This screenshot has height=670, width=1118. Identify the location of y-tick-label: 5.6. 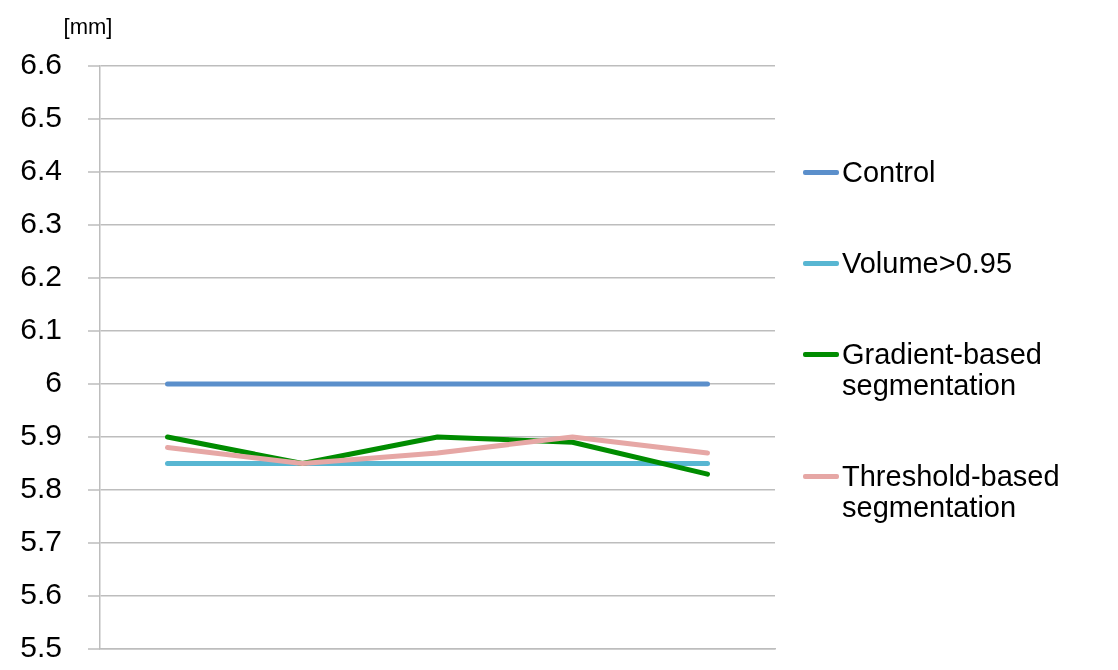
(41, 594).